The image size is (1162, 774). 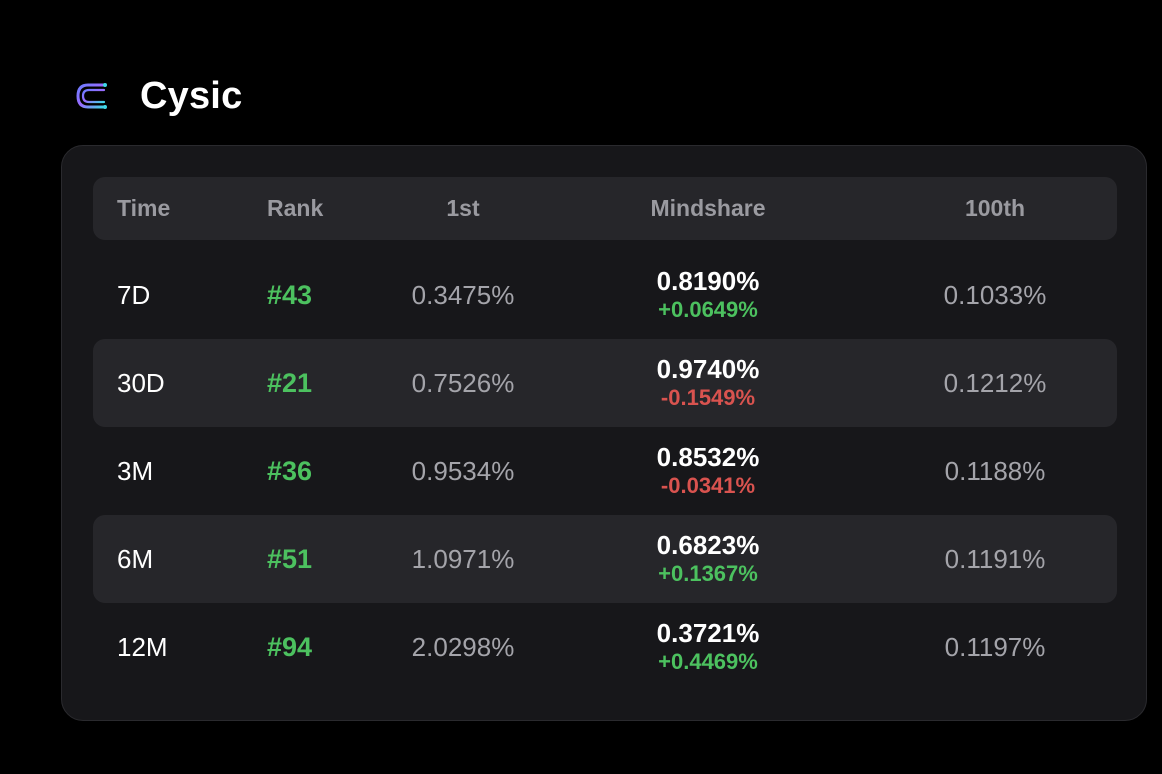 I want to click on header-time: Time, so click(x=144, y=208).